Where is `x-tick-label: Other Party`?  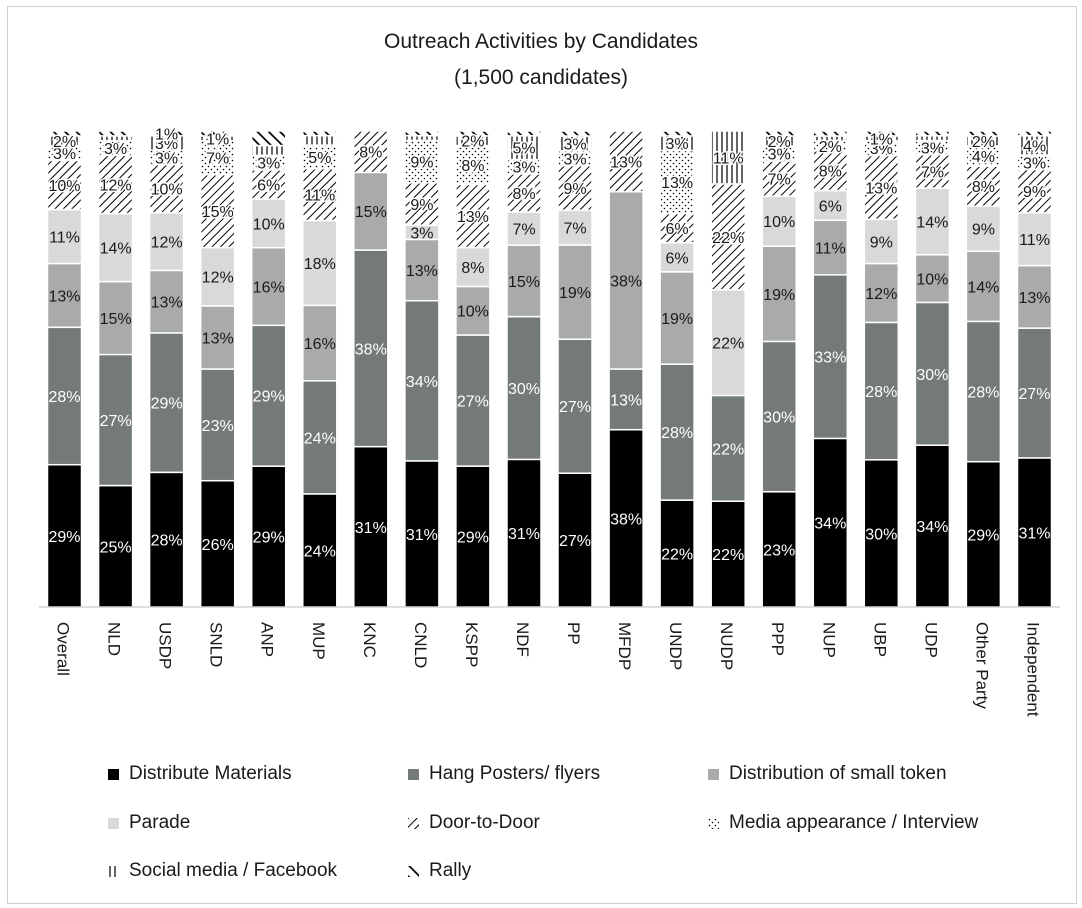 x-tick-label: Other Party is located at coordinates (981, 665).